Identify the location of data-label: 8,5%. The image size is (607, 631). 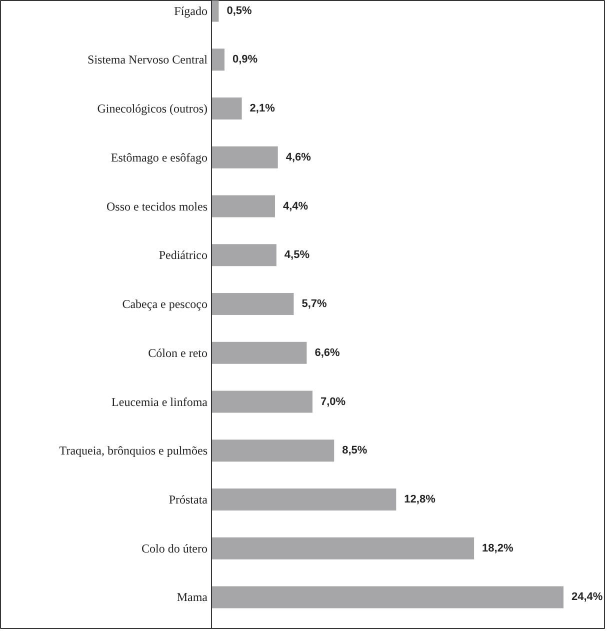
(355, 450).